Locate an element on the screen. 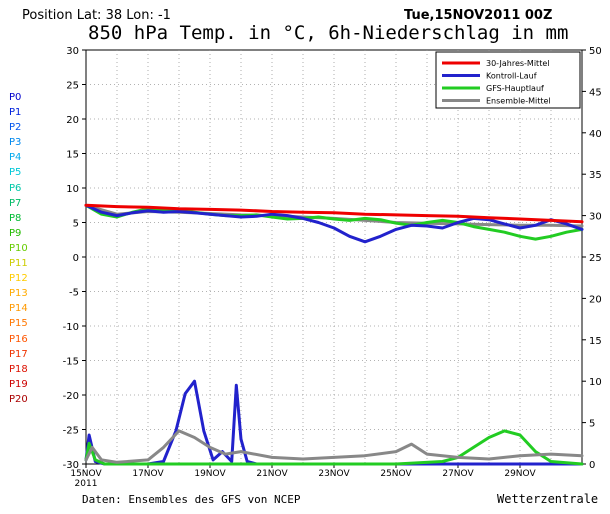 Image resolution: width=610 pixels, height=514 pixels. legend-label: Kontroll-Lauf is located at coordinates (511, 76).